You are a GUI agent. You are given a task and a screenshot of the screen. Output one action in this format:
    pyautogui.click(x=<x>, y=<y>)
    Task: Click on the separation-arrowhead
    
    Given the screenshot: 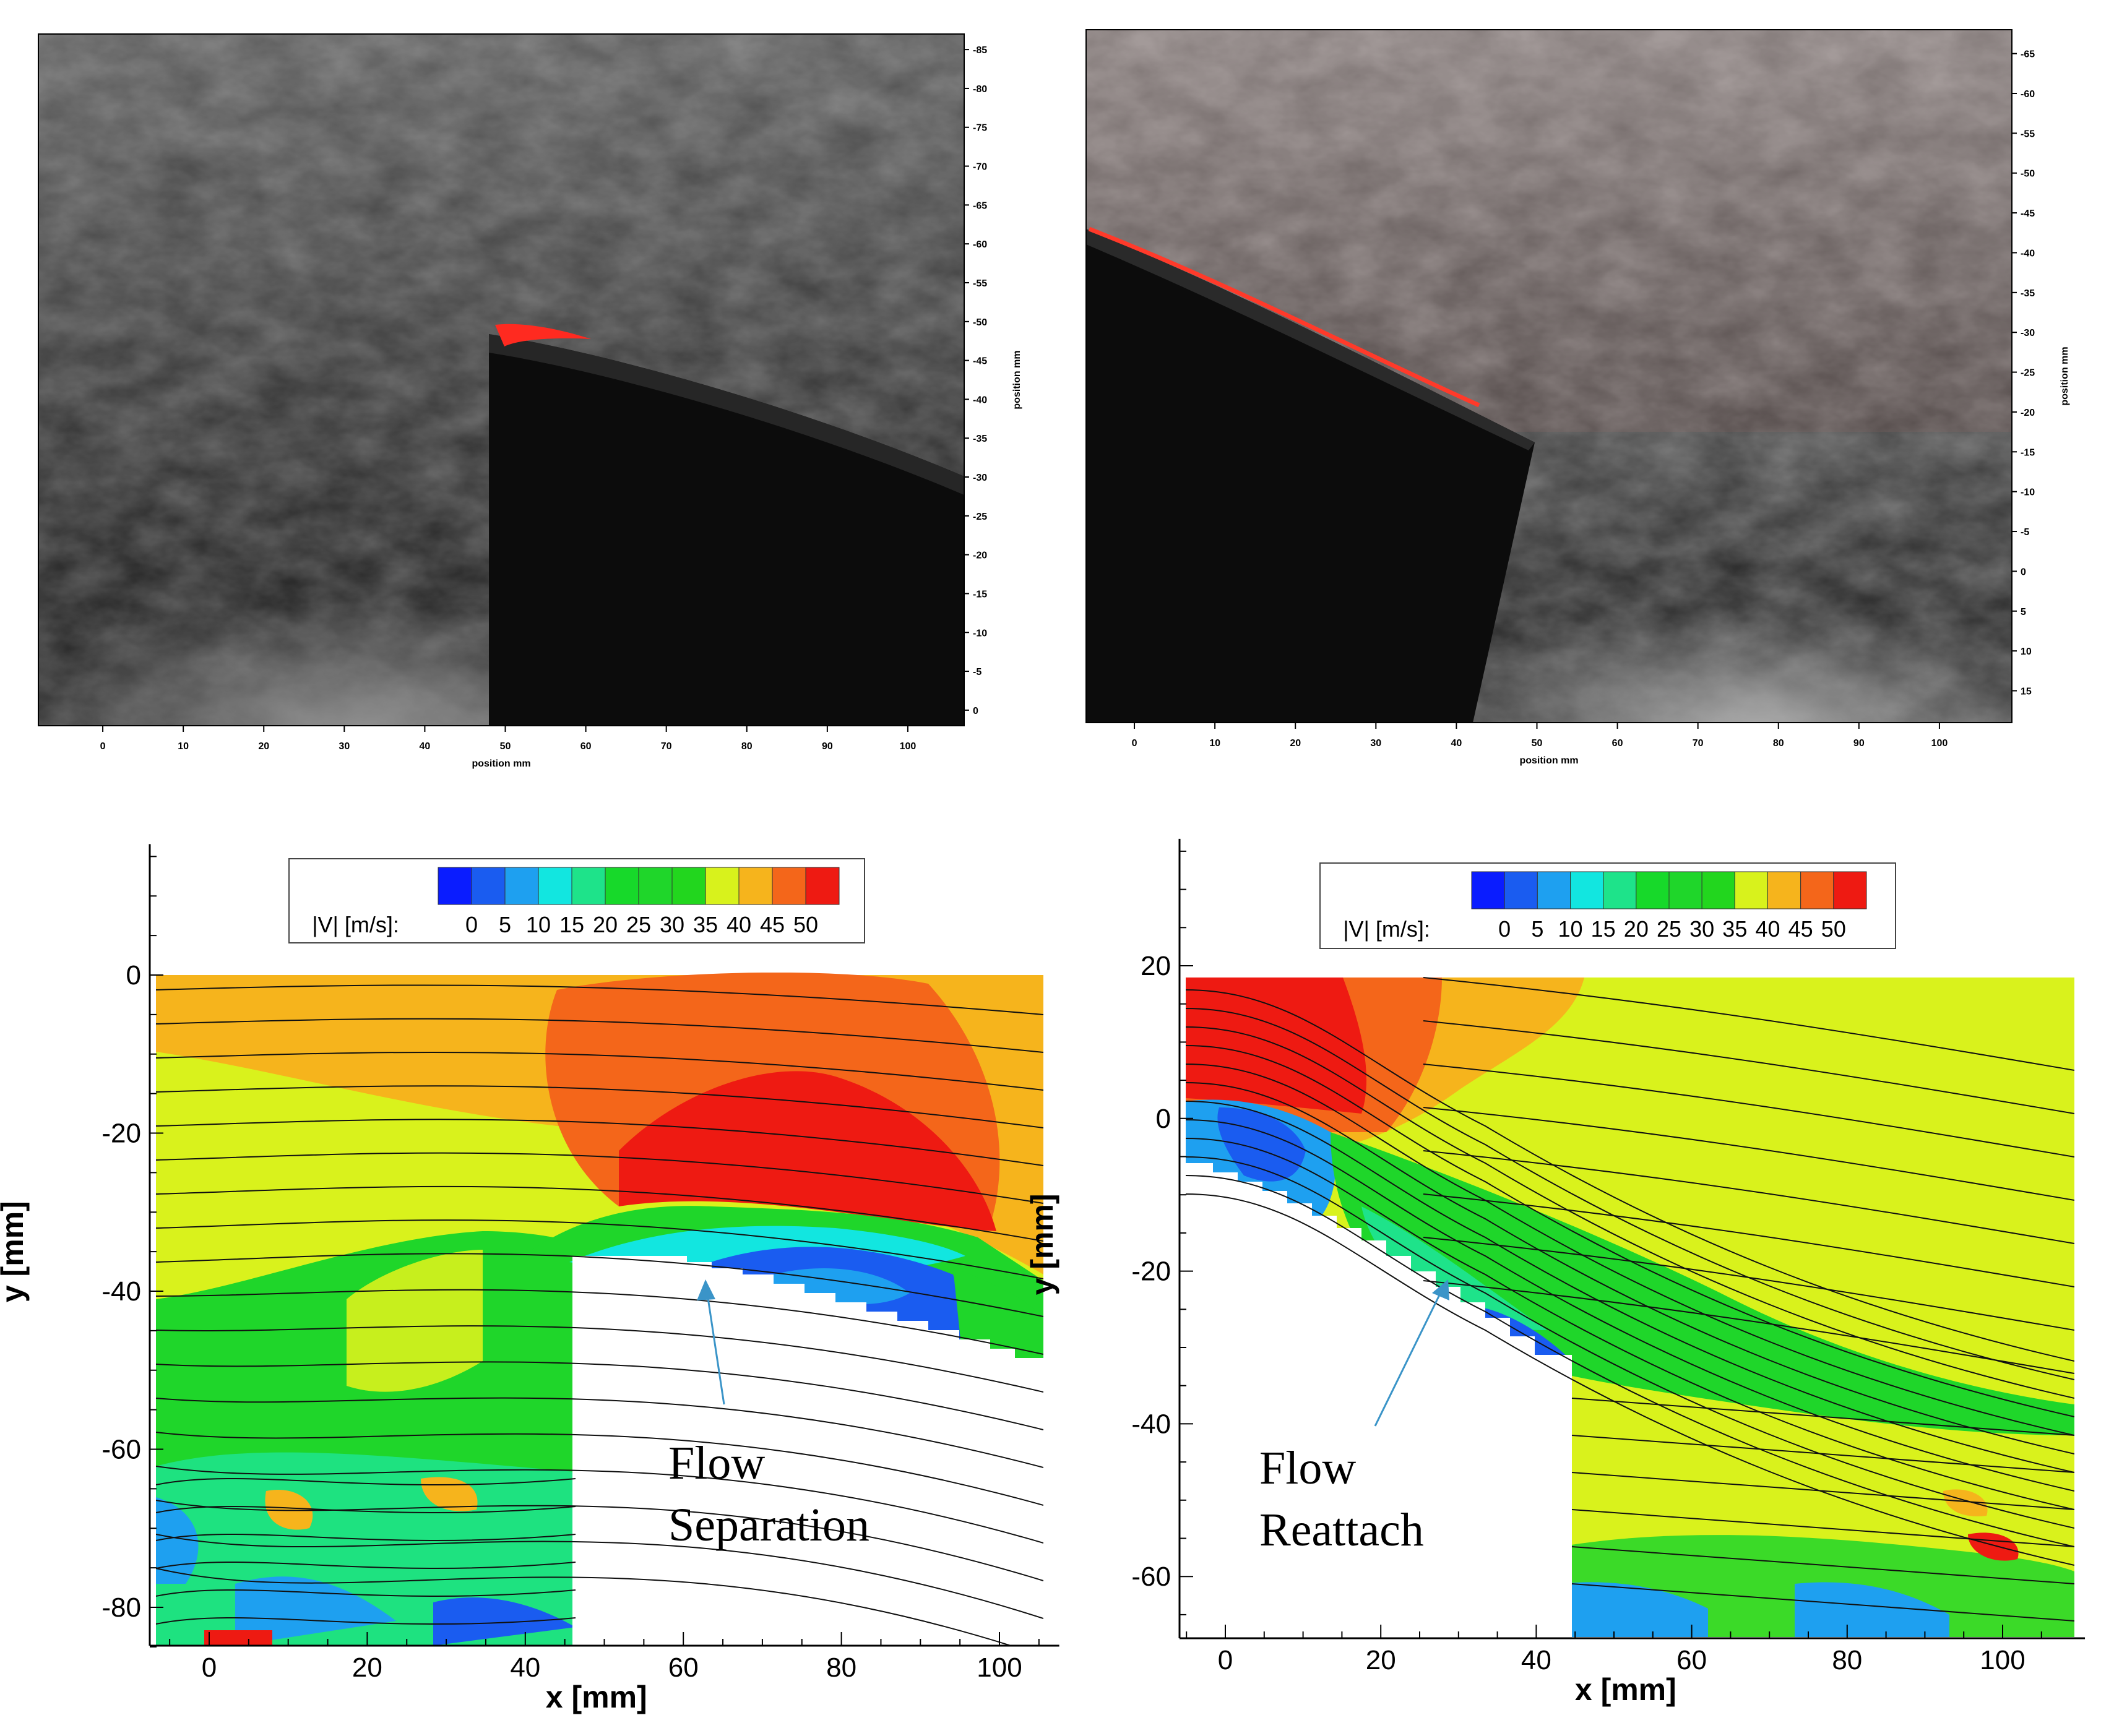 What is the action you would take?
    pyautogui.click(x=706, y=1289)
    